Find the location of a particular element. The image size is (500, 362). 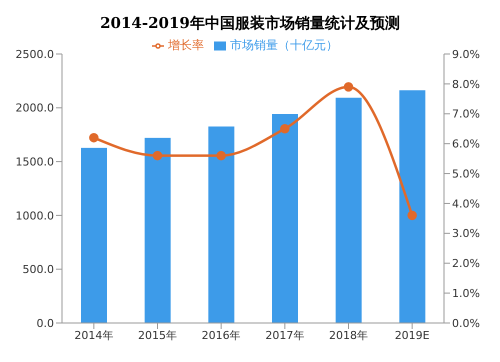

y-tick-label: 2500.0 is located at coordinates (35, 54).